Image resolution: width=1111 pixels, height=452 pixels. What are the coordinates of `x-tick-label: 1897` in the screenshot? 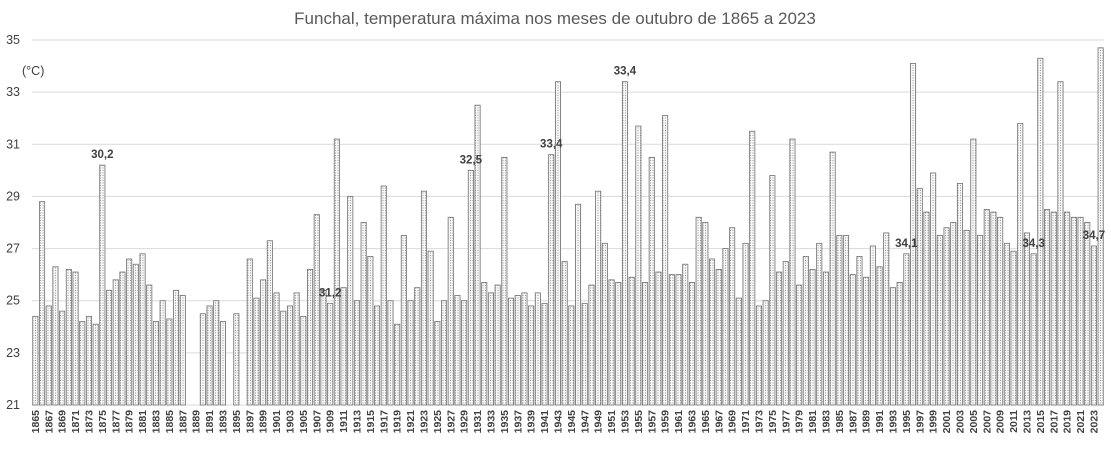 It's located at (250, 422).